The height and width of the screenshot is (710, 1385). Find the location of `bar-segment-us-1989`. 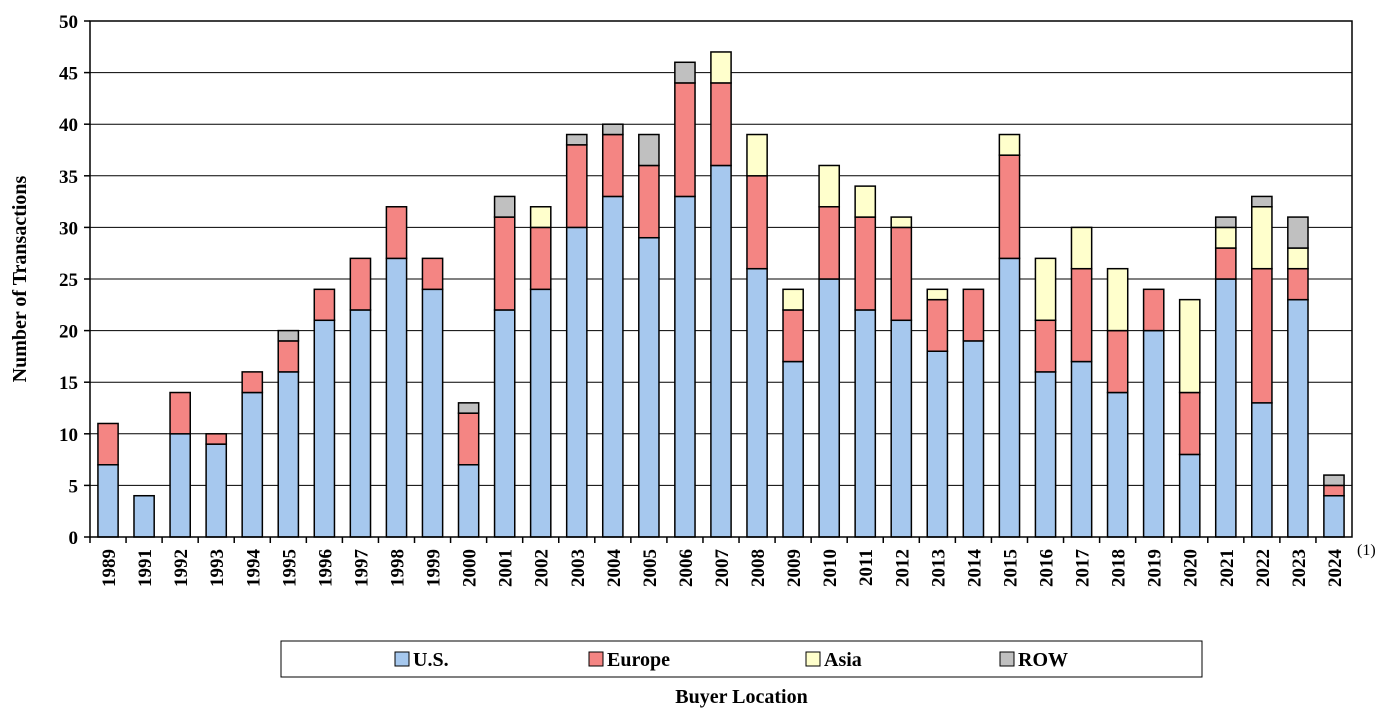

bar-segment-us-1989 is located at coordinates (108, 501).